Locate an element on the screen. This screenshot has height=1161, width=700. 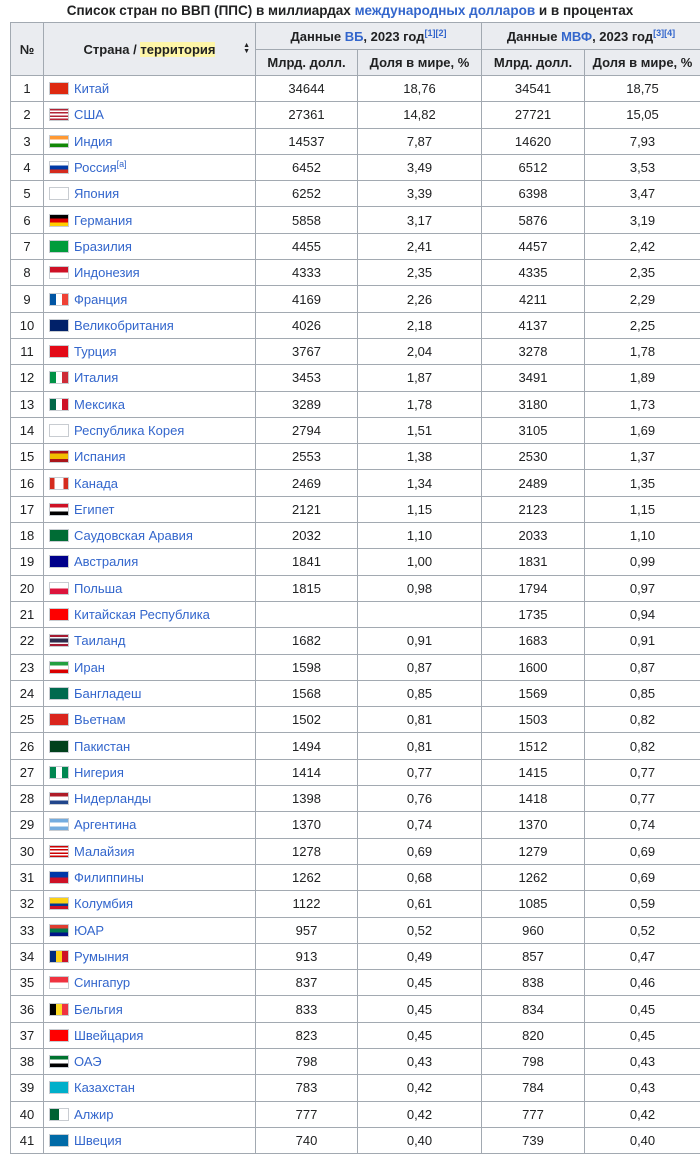
country-link: Италия is located at coordinates (96, 378).